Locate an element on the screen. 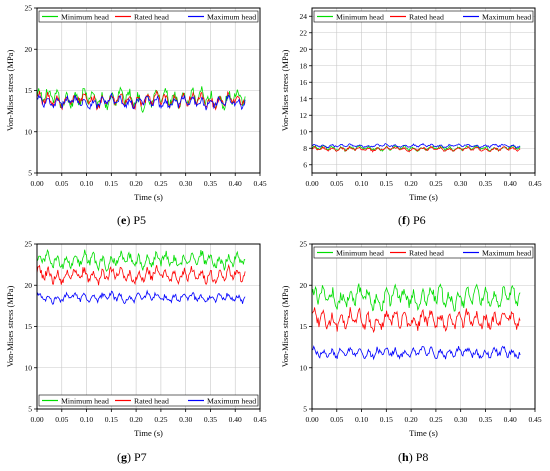  caption-letter-f: f is located at coordinates (404, 220).